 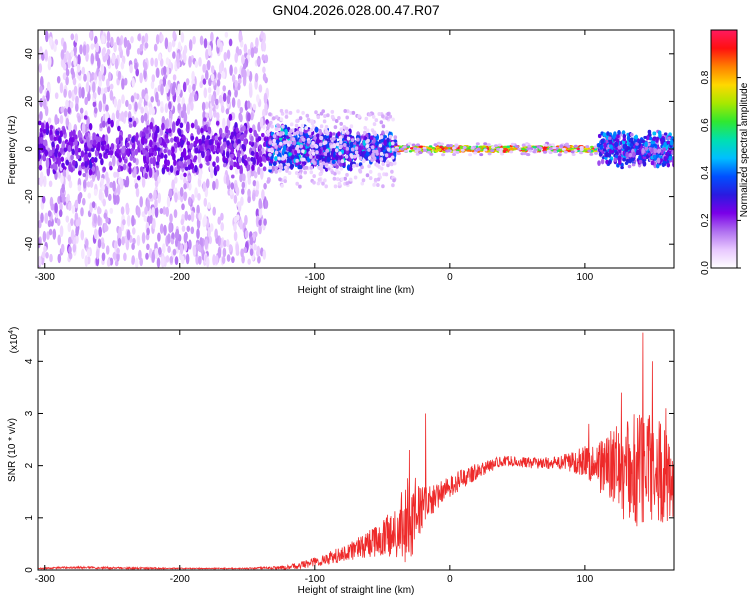 What do you see at coordinates (356, 10) in the screenshot?
I see `figure-title: GN04.2026.028.00.47.R07` at bounding box center [356, 10].